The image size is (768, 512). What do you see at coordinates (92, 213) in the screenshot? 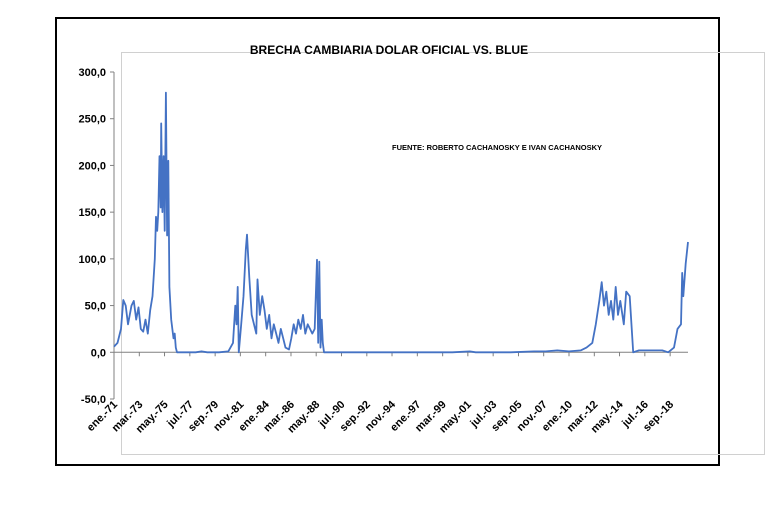
I see `y-tick-label: 150,0` at bounding box center [92, 213].